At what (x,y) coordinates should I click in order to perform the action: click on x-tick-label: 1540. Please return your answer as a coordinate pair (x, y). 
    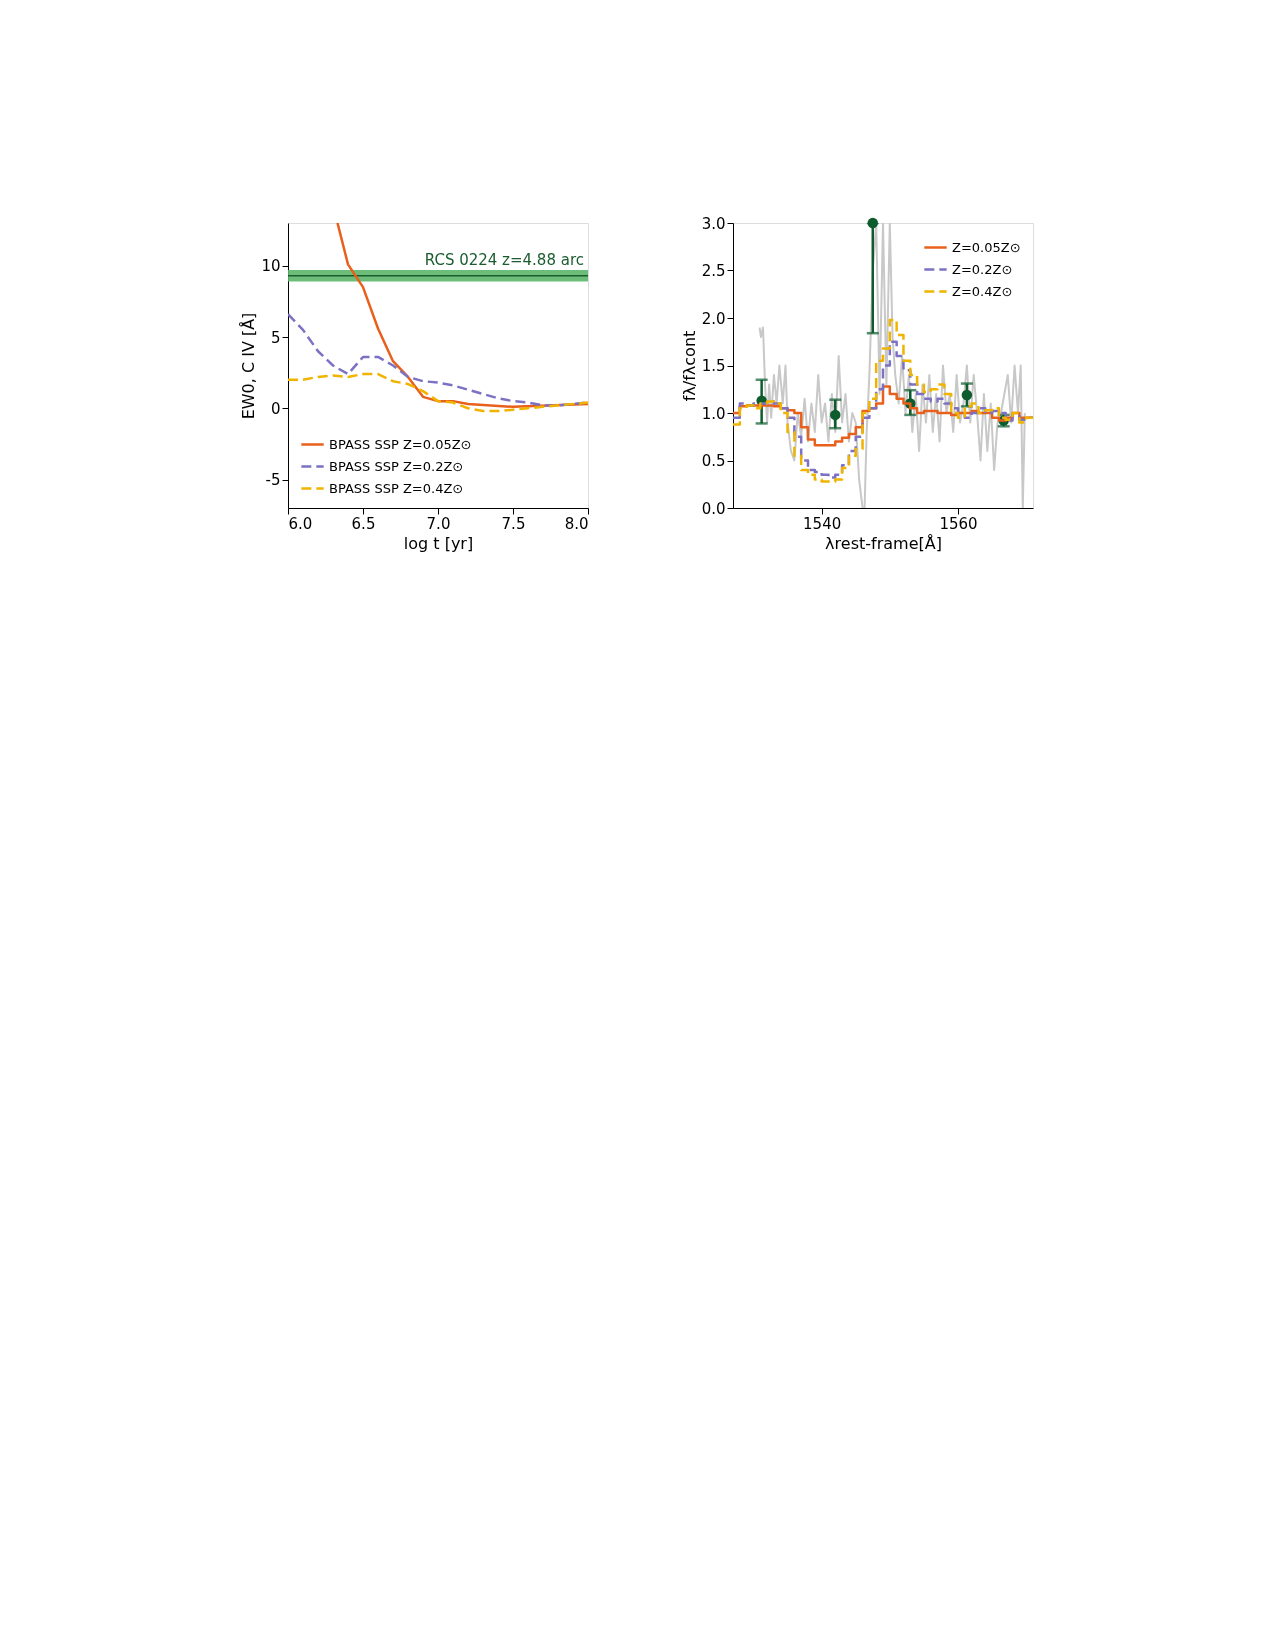
    Looking at the image, I should click on (822, 523).